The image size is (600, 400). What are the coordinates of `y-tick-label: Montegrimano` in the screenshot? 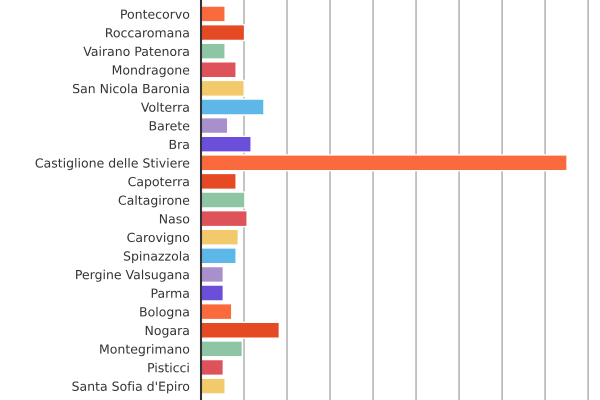 It's located at (145, 350).